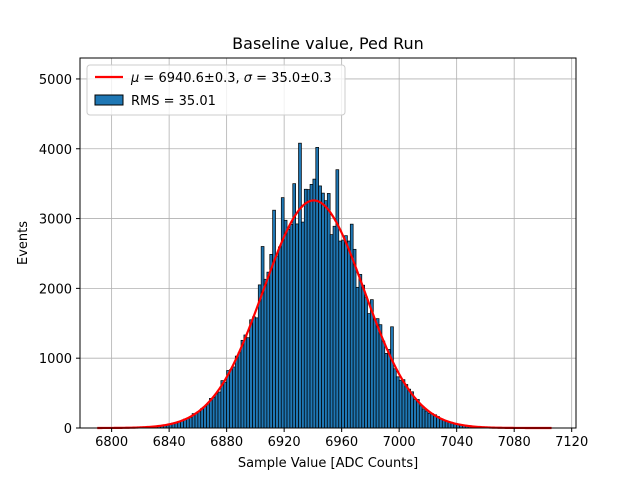 This screenshot has height=480, width=640. What do you see at coordinates (55, 80) in the screenshot?
I see `y-tick-label: 5000` at bounding box center [55, 80].